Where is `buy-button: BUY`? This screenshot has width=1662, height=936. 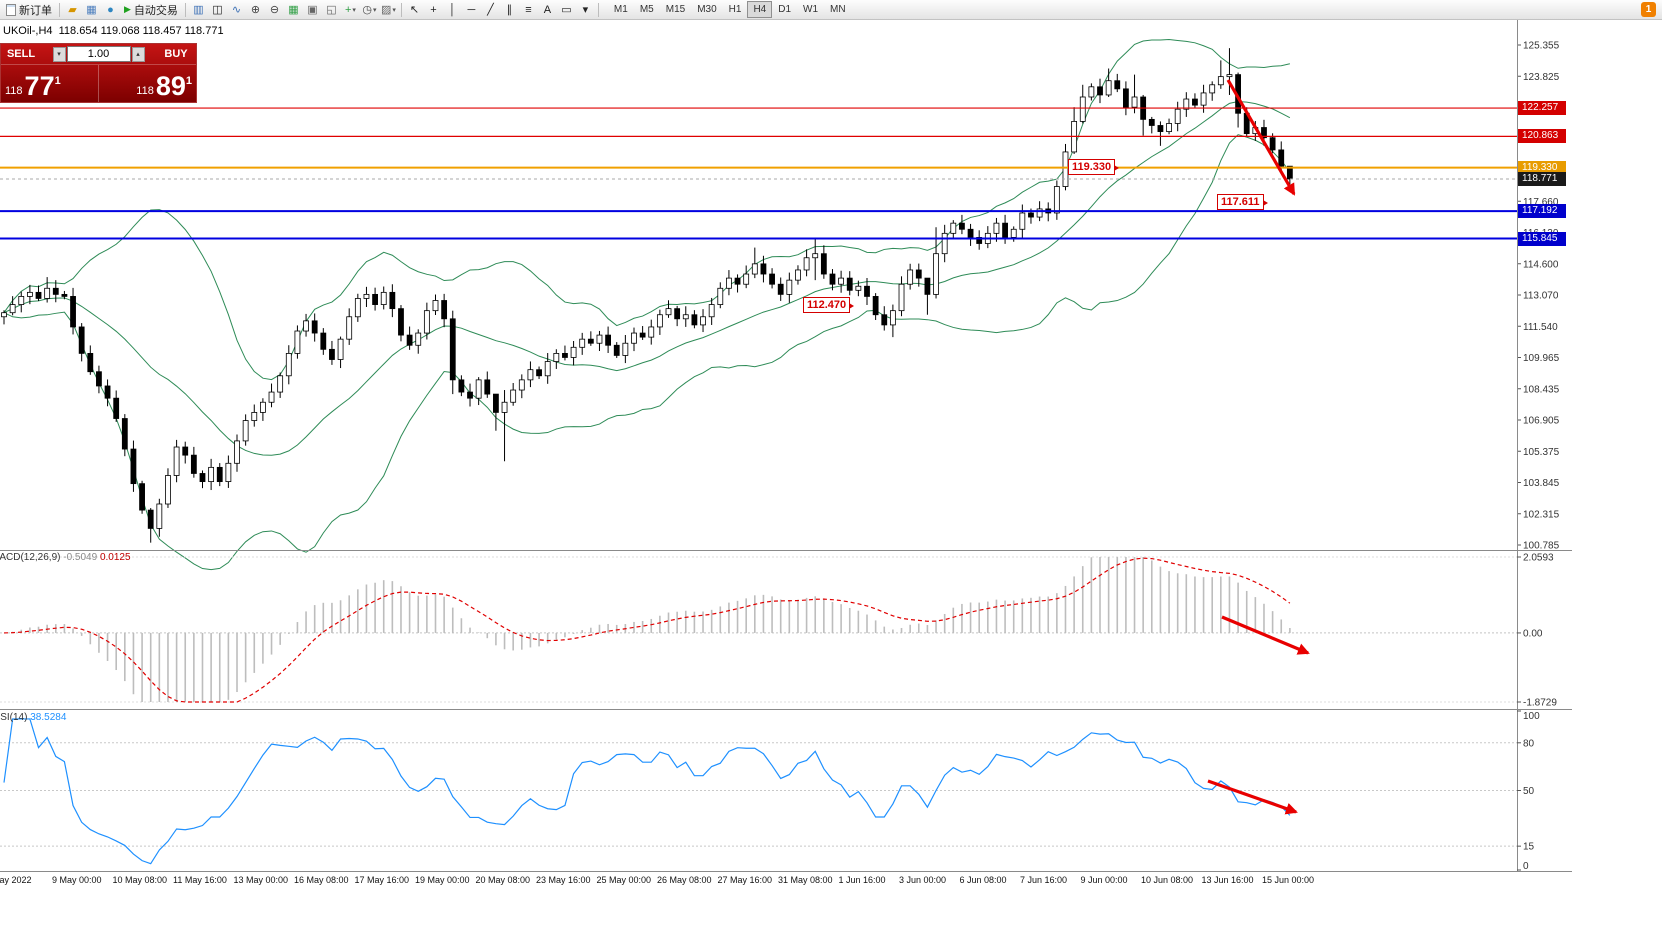 buy-button: BUY is located at coordinates (176, 54).